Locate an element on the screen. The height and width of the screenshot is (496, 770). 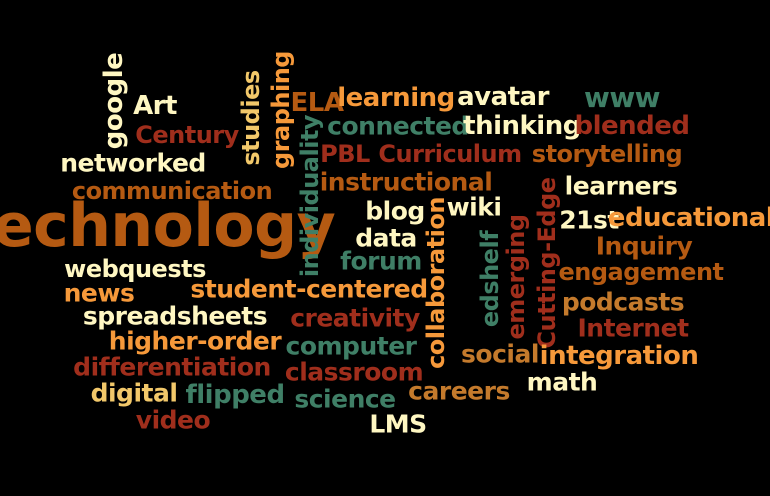
word-individuality: individuality is located at coordinates (310, 196).